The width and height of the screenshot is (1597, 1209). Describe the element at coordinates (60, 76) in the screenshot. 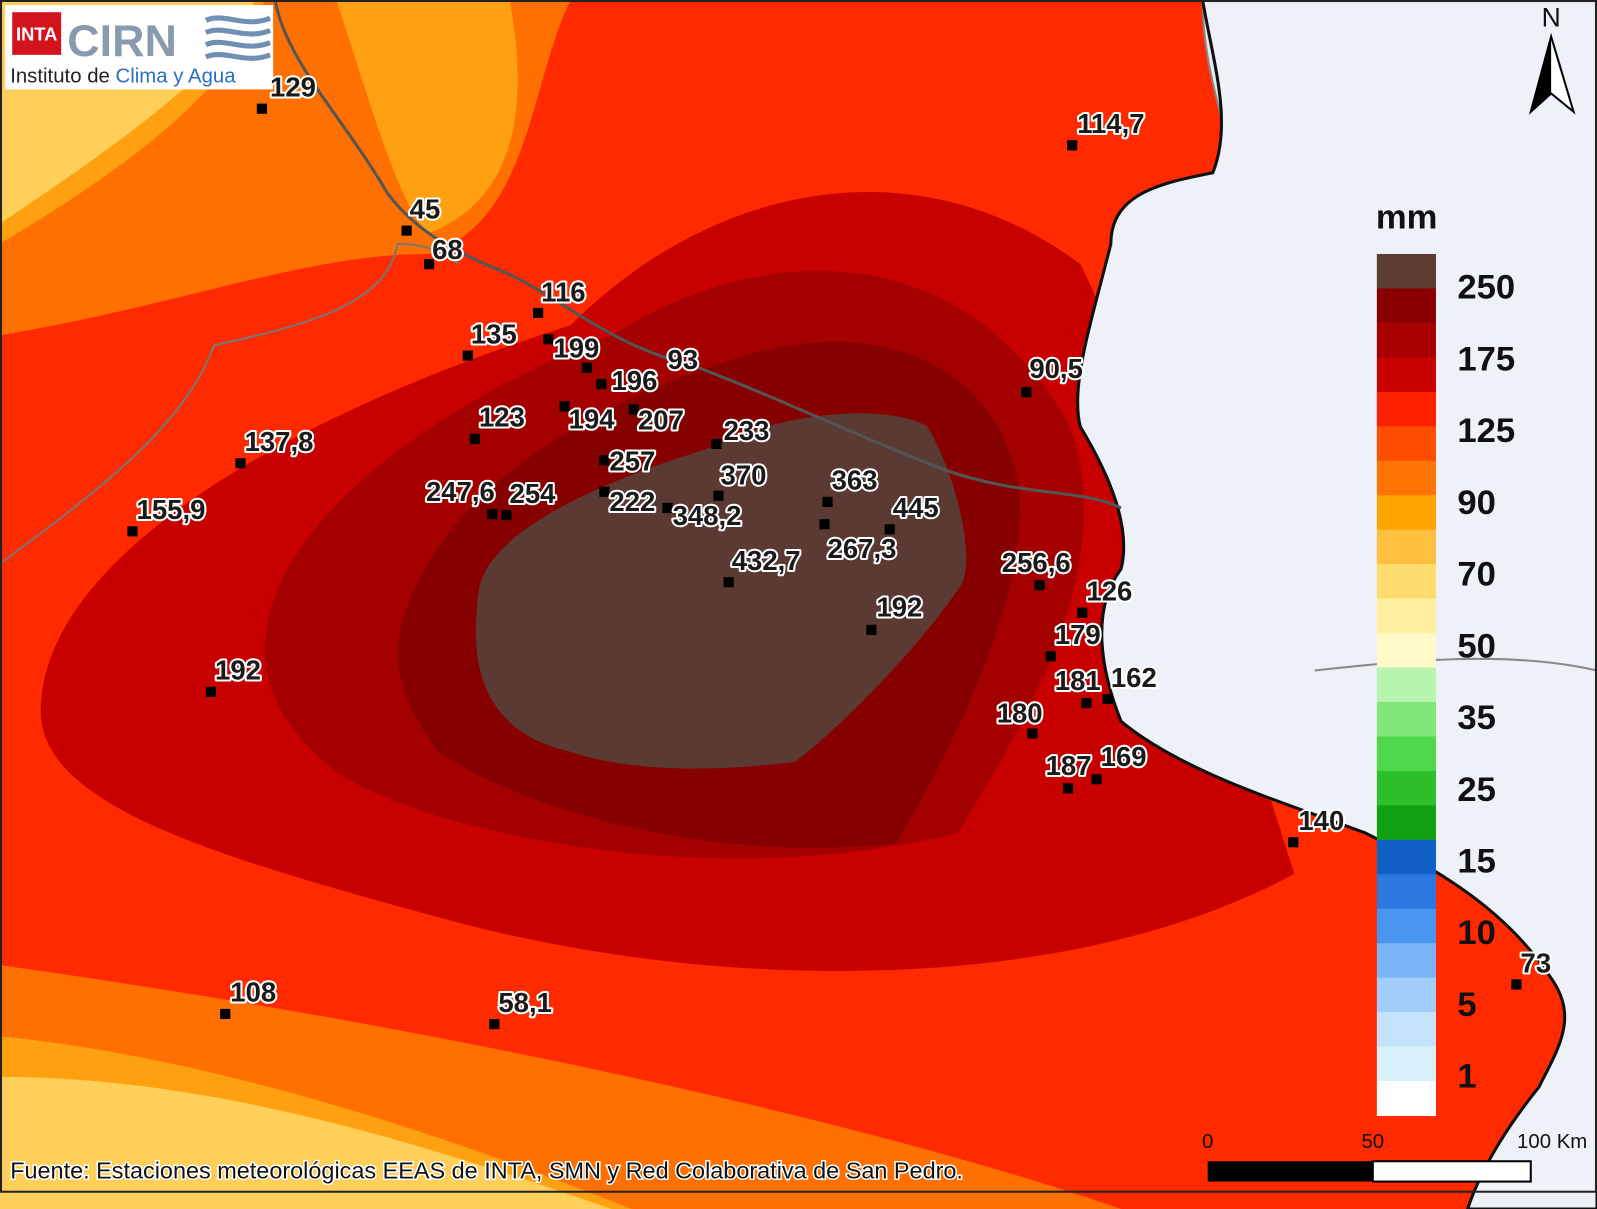

I see `logo-subtitle-prefix: Instituto de` at that location.